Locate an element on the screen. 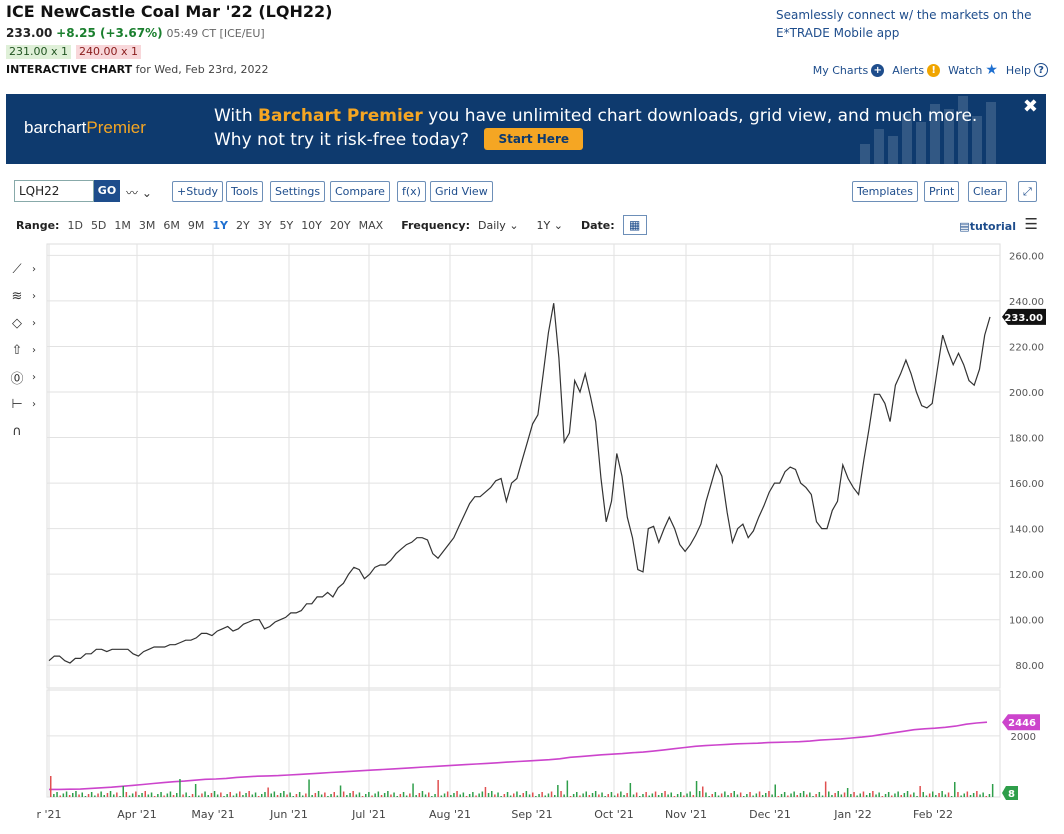 The width and height of the screenshot is (1064, 834). close-icon: ✖ is located at coordinates (1030, 106).